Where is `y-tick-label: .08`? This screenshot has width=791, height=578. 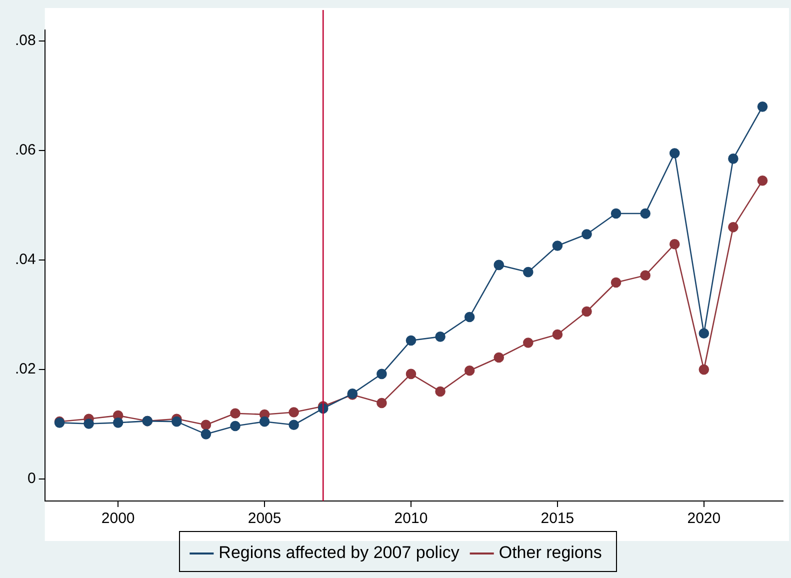 y-tick-label: .08 is located at coordinates (25, 41).